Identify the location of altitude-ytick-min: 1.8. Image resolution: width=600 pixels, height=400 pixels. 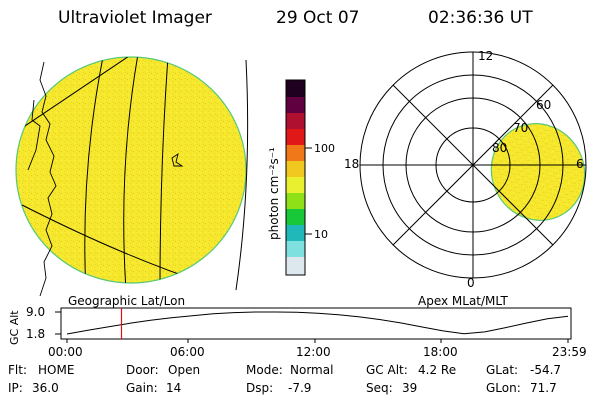
(35, 334).